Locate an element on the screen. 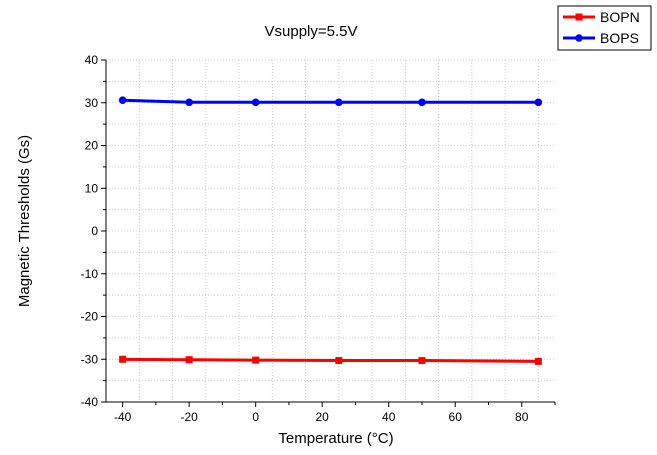 This screenshot has height=455, width=657. y-tick-label: -20 is located at coordinates (90, 317).